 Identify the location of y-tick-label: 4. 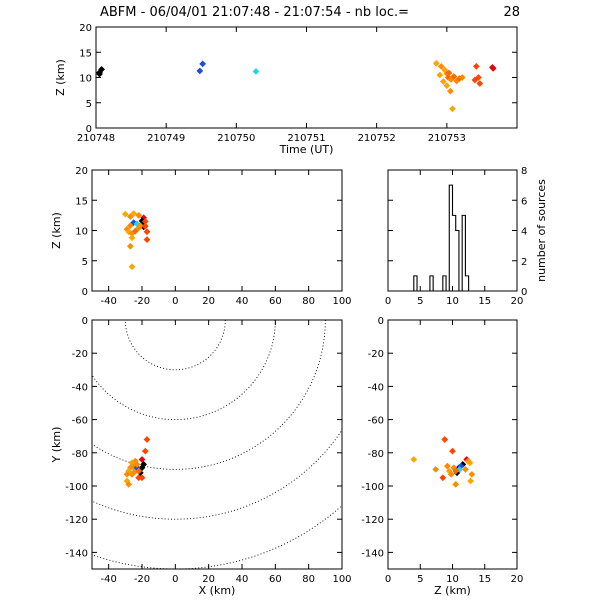
(524, 232).